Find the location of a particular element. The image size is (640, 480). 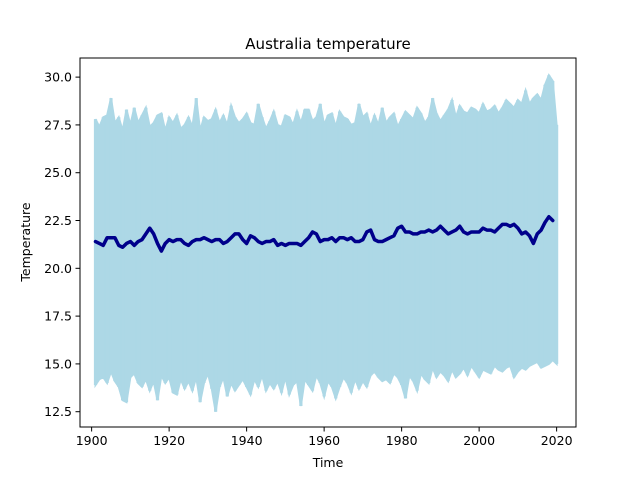

x-tick-label: 2000 is located at coordinates (479, 440).